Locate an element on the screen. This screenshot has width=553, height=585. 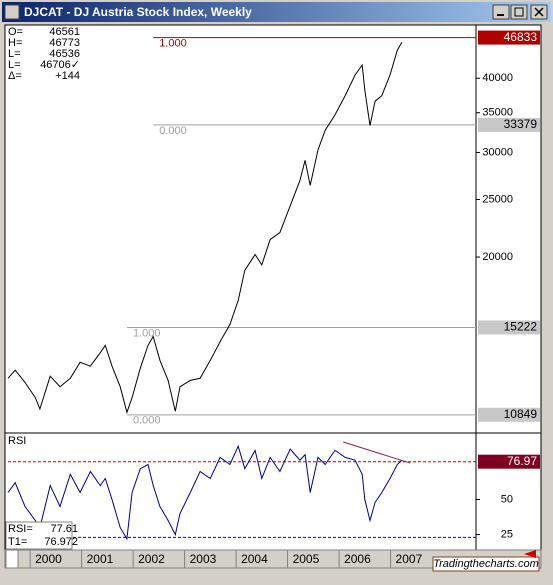
x-tick-label: 2002 is located at coordinates (151, 559).